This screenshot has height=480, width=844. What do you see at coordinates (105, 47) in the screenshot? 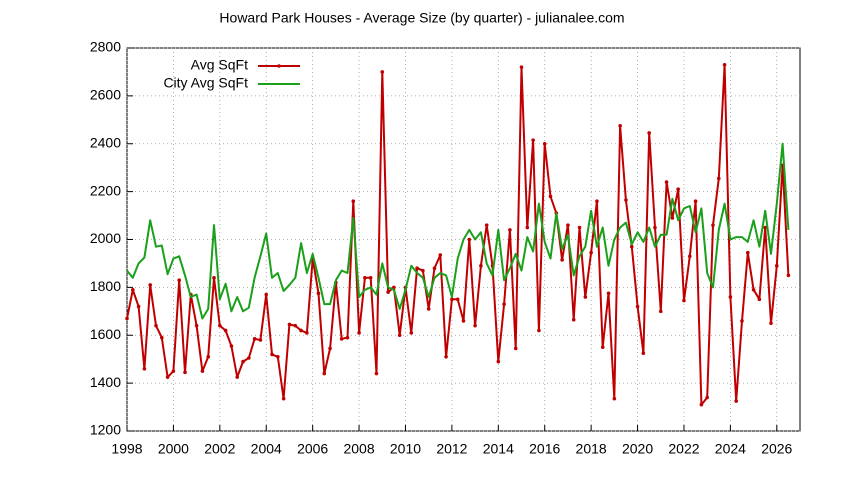
I see `y-tick-label: 2800` at bounding box center [105, 47].